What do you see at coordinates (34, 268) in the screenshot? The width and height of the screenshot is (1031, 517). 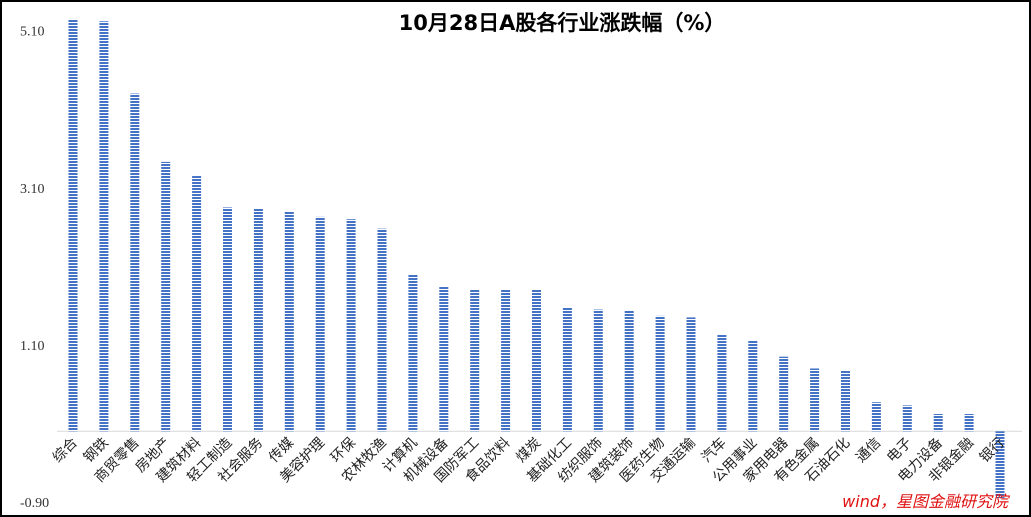 I see `y-axis-ticks: 5.10 3.10 1.10 -0.90` at bounding box center [34, 268].